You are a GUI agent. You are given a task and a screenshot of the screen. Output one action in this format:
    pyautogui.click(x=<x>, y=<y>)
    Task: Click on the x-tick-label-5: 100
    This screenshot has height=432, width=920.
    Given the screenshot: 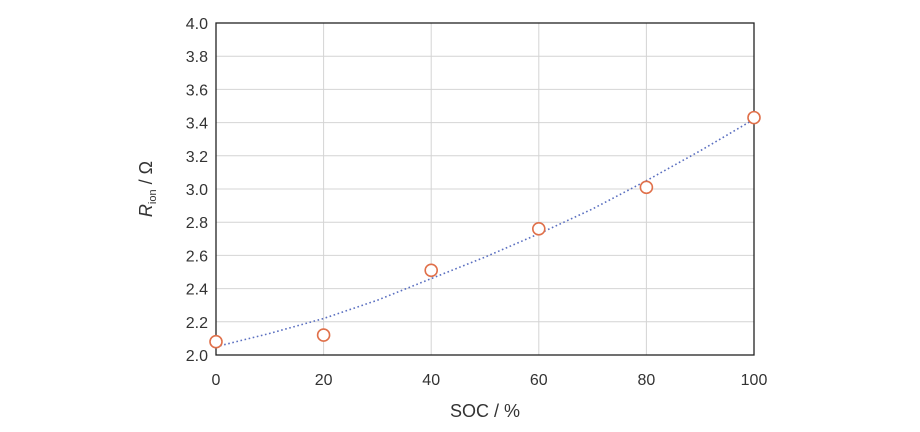 What is the action you would take?
    pyautogui.click(x=754, y=380)
    